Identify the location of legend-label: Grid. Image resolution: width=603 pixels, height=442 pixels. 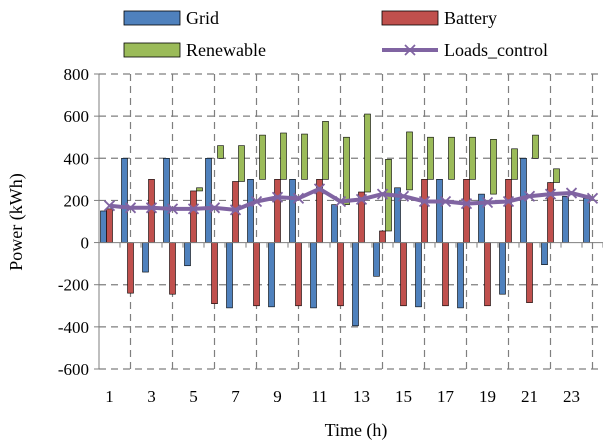
(202, 18).